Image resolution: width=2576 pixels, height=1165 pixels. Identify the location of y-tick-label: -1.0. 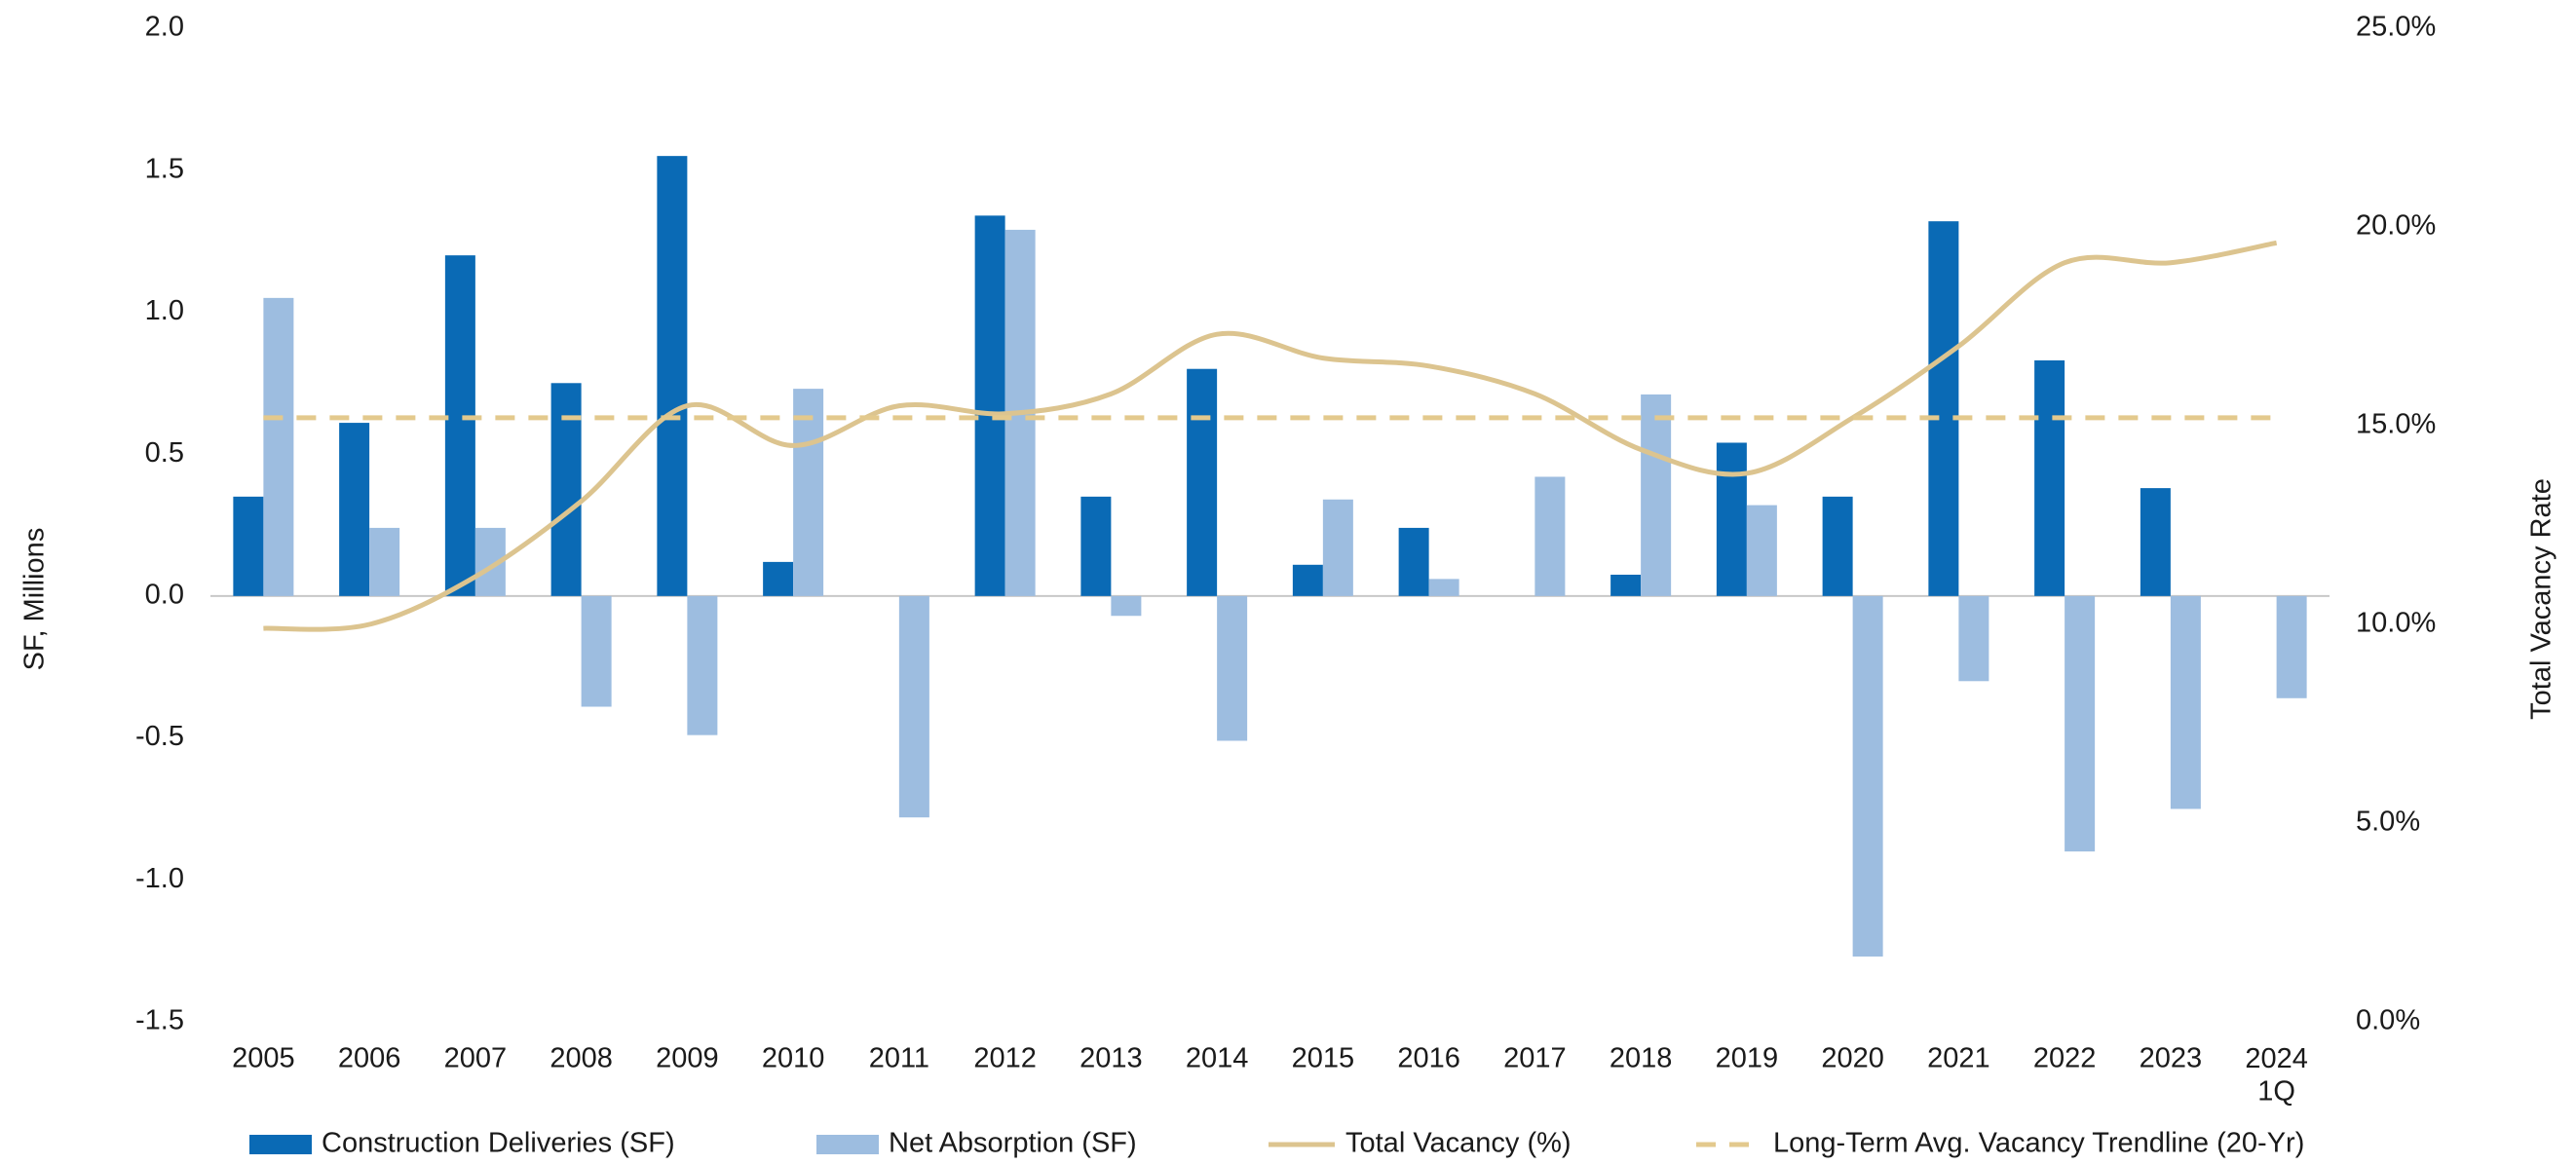
(159, 878).